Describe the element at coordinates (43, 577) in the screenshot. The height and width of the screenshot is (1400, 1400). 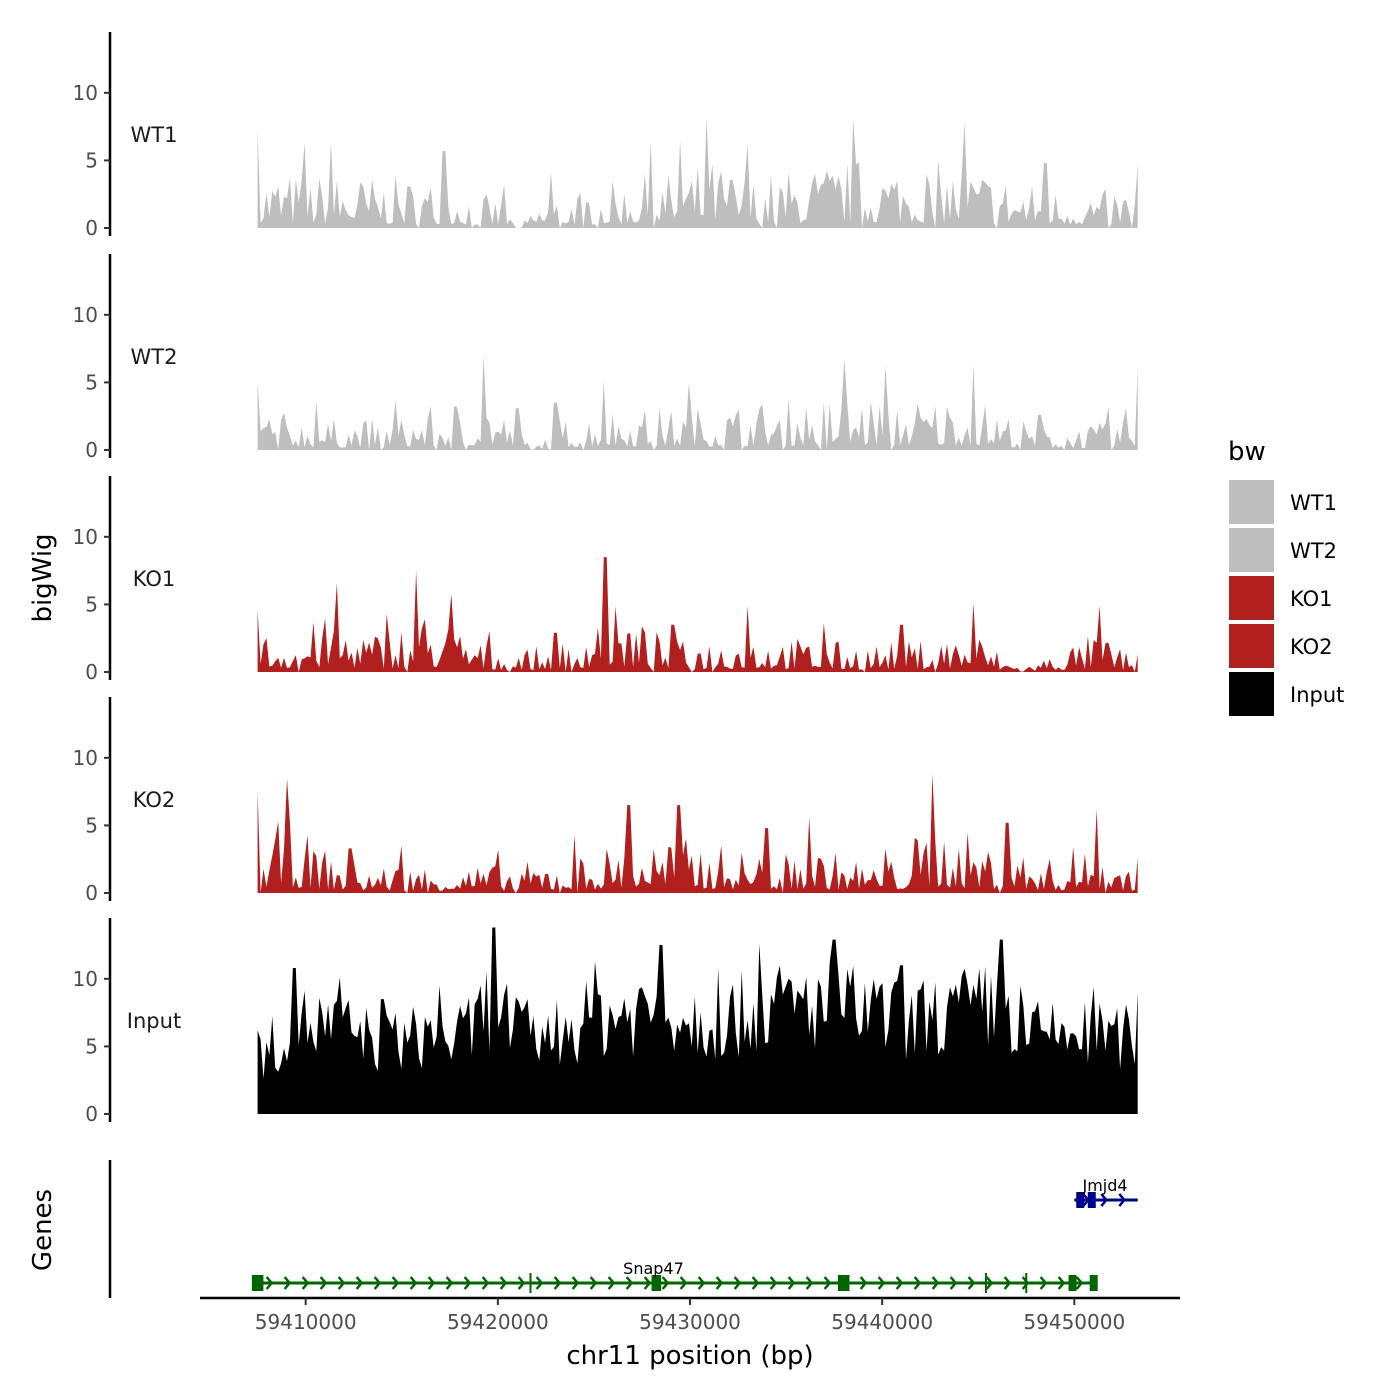
I see `y-axis-title: bigWig` at that location.